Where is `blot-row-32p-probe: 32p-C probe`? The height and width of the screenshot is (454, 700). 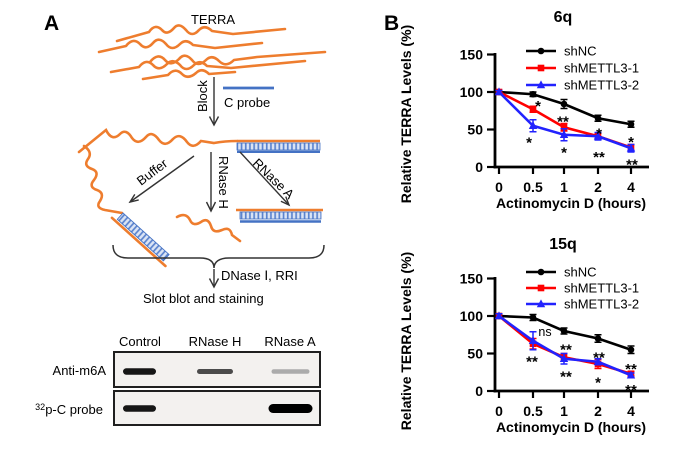 blot-row-32p-probe: 32p-C probe is located at coordinates (69, 409).